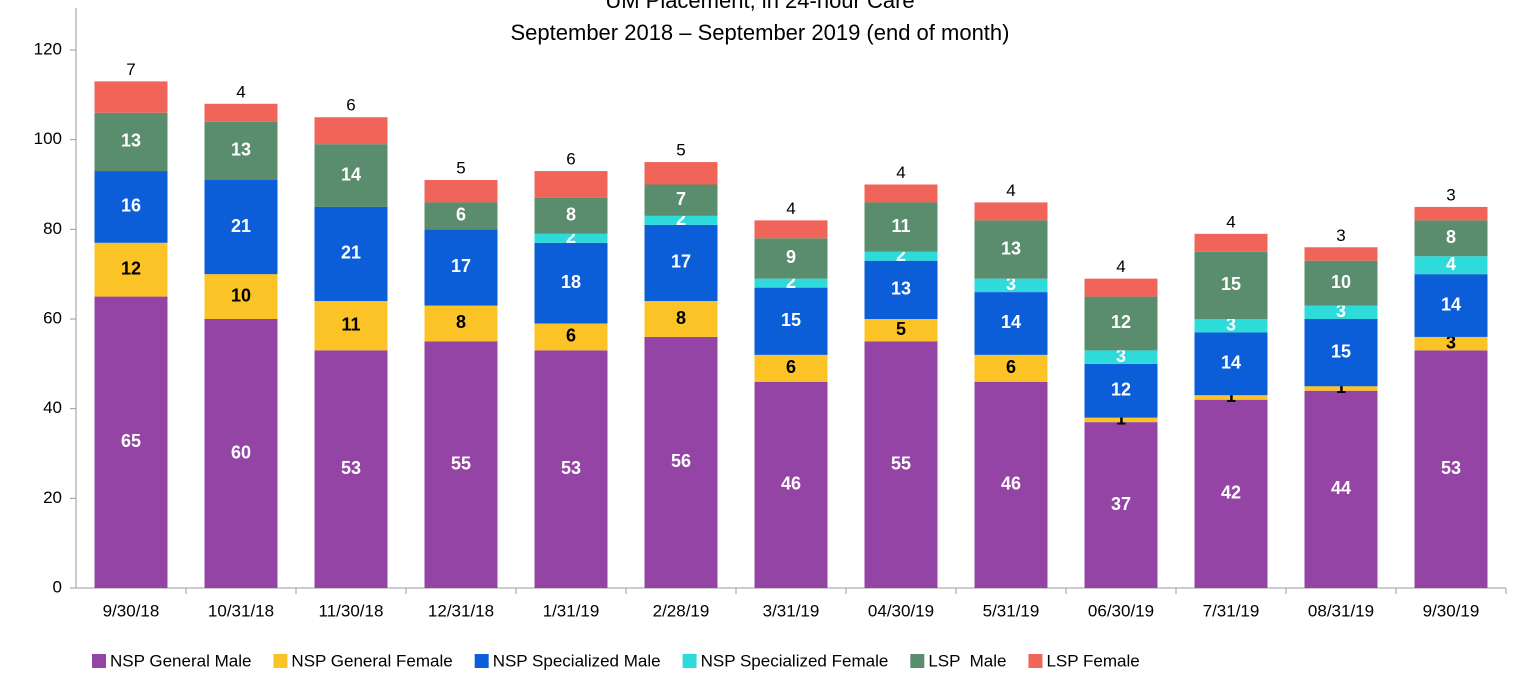  What do you see at coordinates (577, 660) in the screenshot?
I see `legend-label: NSP Specialized Male` at bounding box center [577, 660].